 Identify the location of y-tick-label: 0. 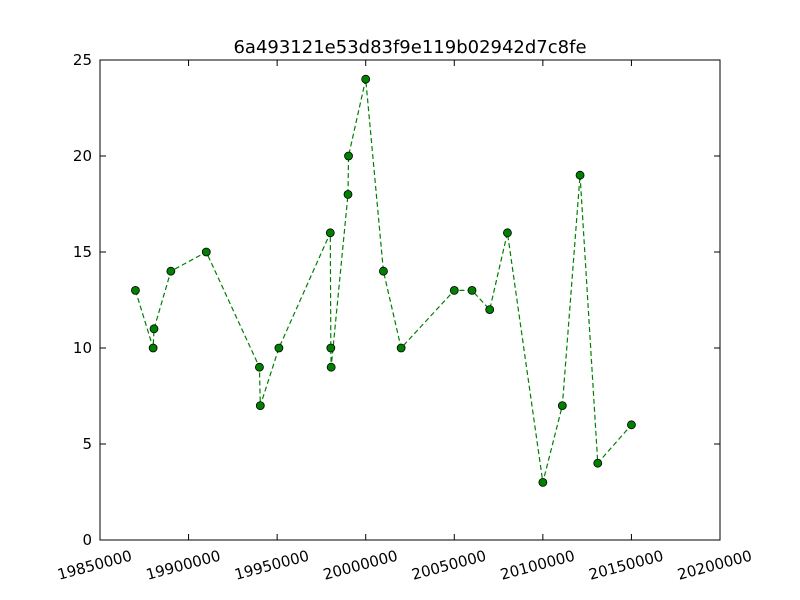
(87, 540).